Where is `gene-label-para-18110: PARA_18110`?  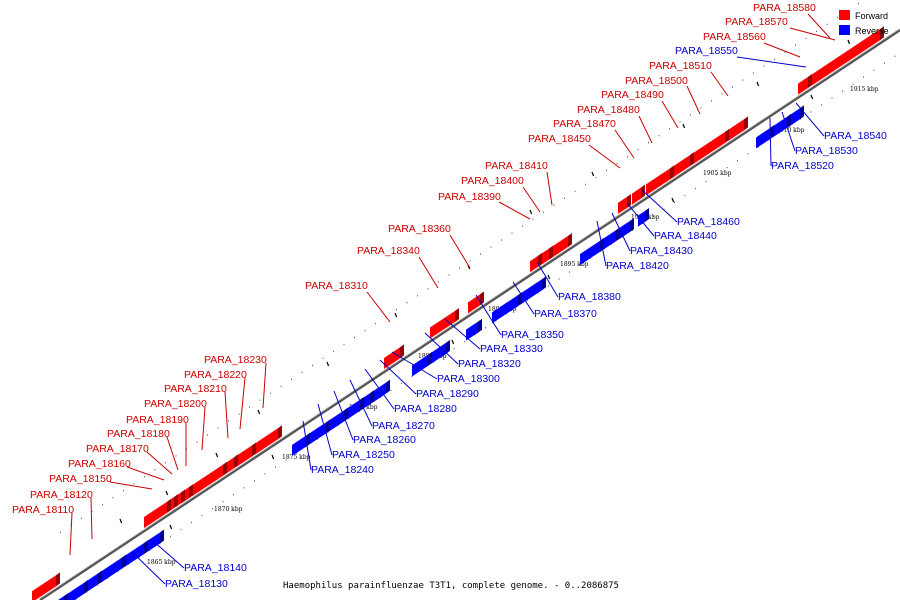
gene-label-para-18110: PARA_18110 is located at coordinates (43, 510).